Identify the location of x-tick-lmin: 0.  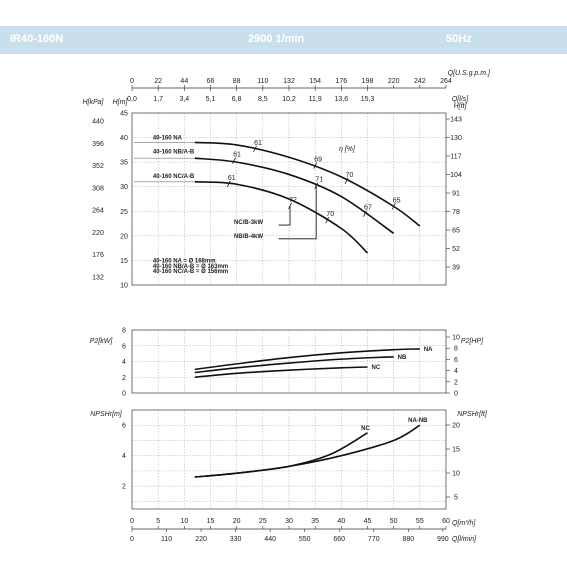
(132, 539).